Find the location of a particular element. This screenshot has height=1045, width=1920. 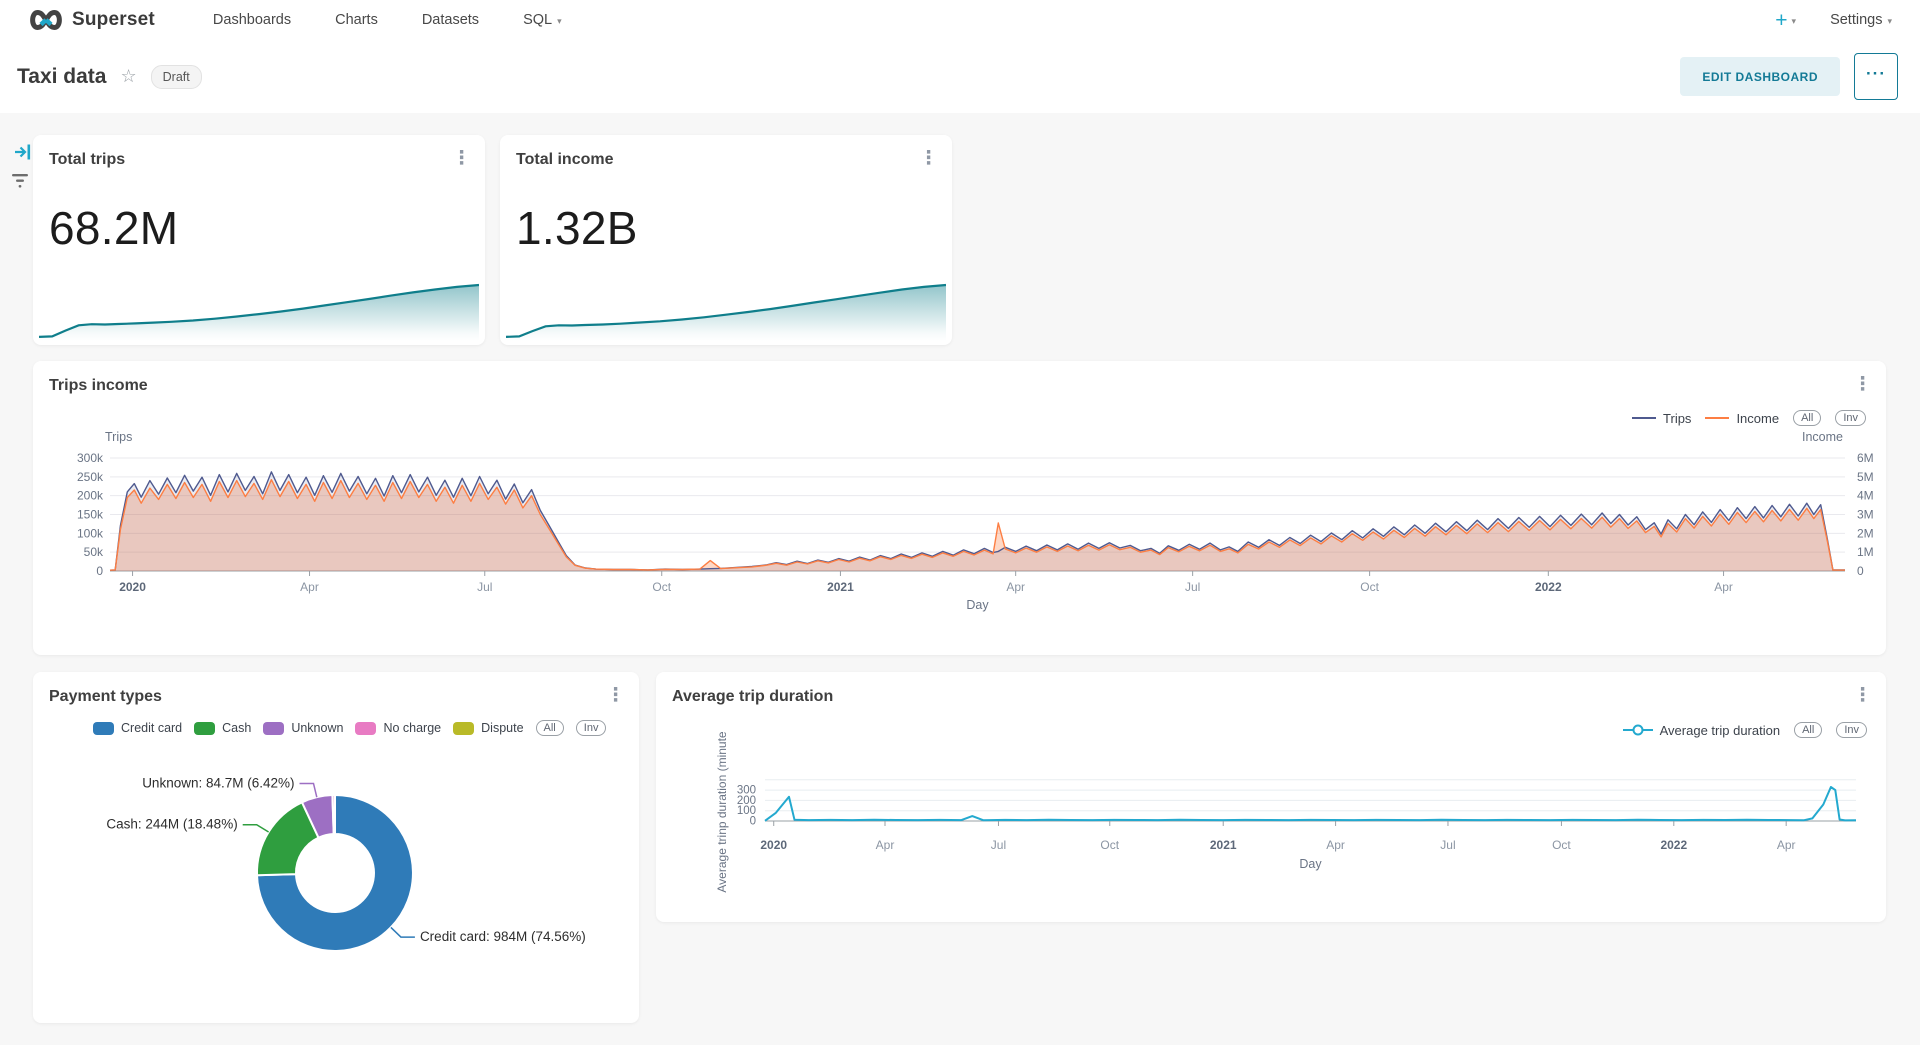

header-actions: EDIT DASHBOARD ··· is located at coordinates (1789, 76).